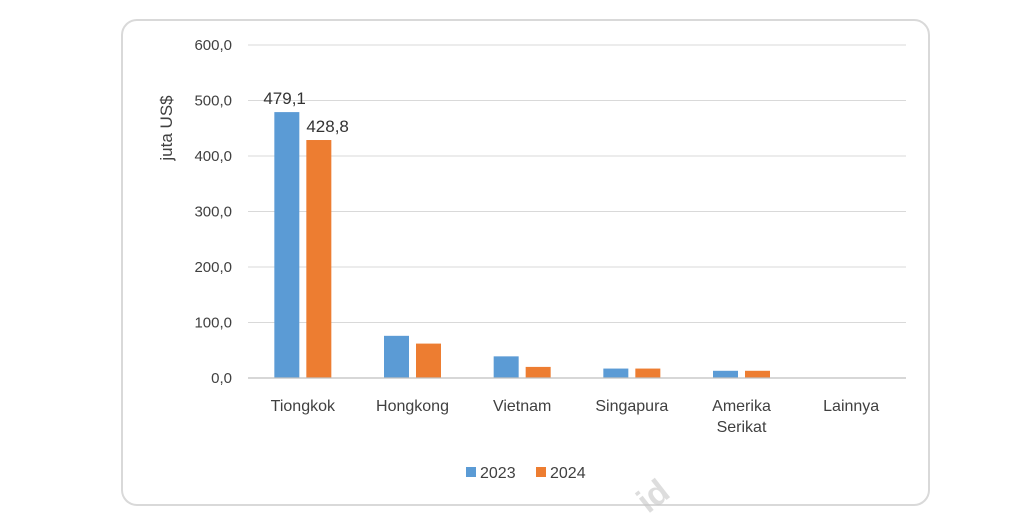 The image size is (1024, 513). I want to click on y-tick-label: 300,0, so click(213, 212).